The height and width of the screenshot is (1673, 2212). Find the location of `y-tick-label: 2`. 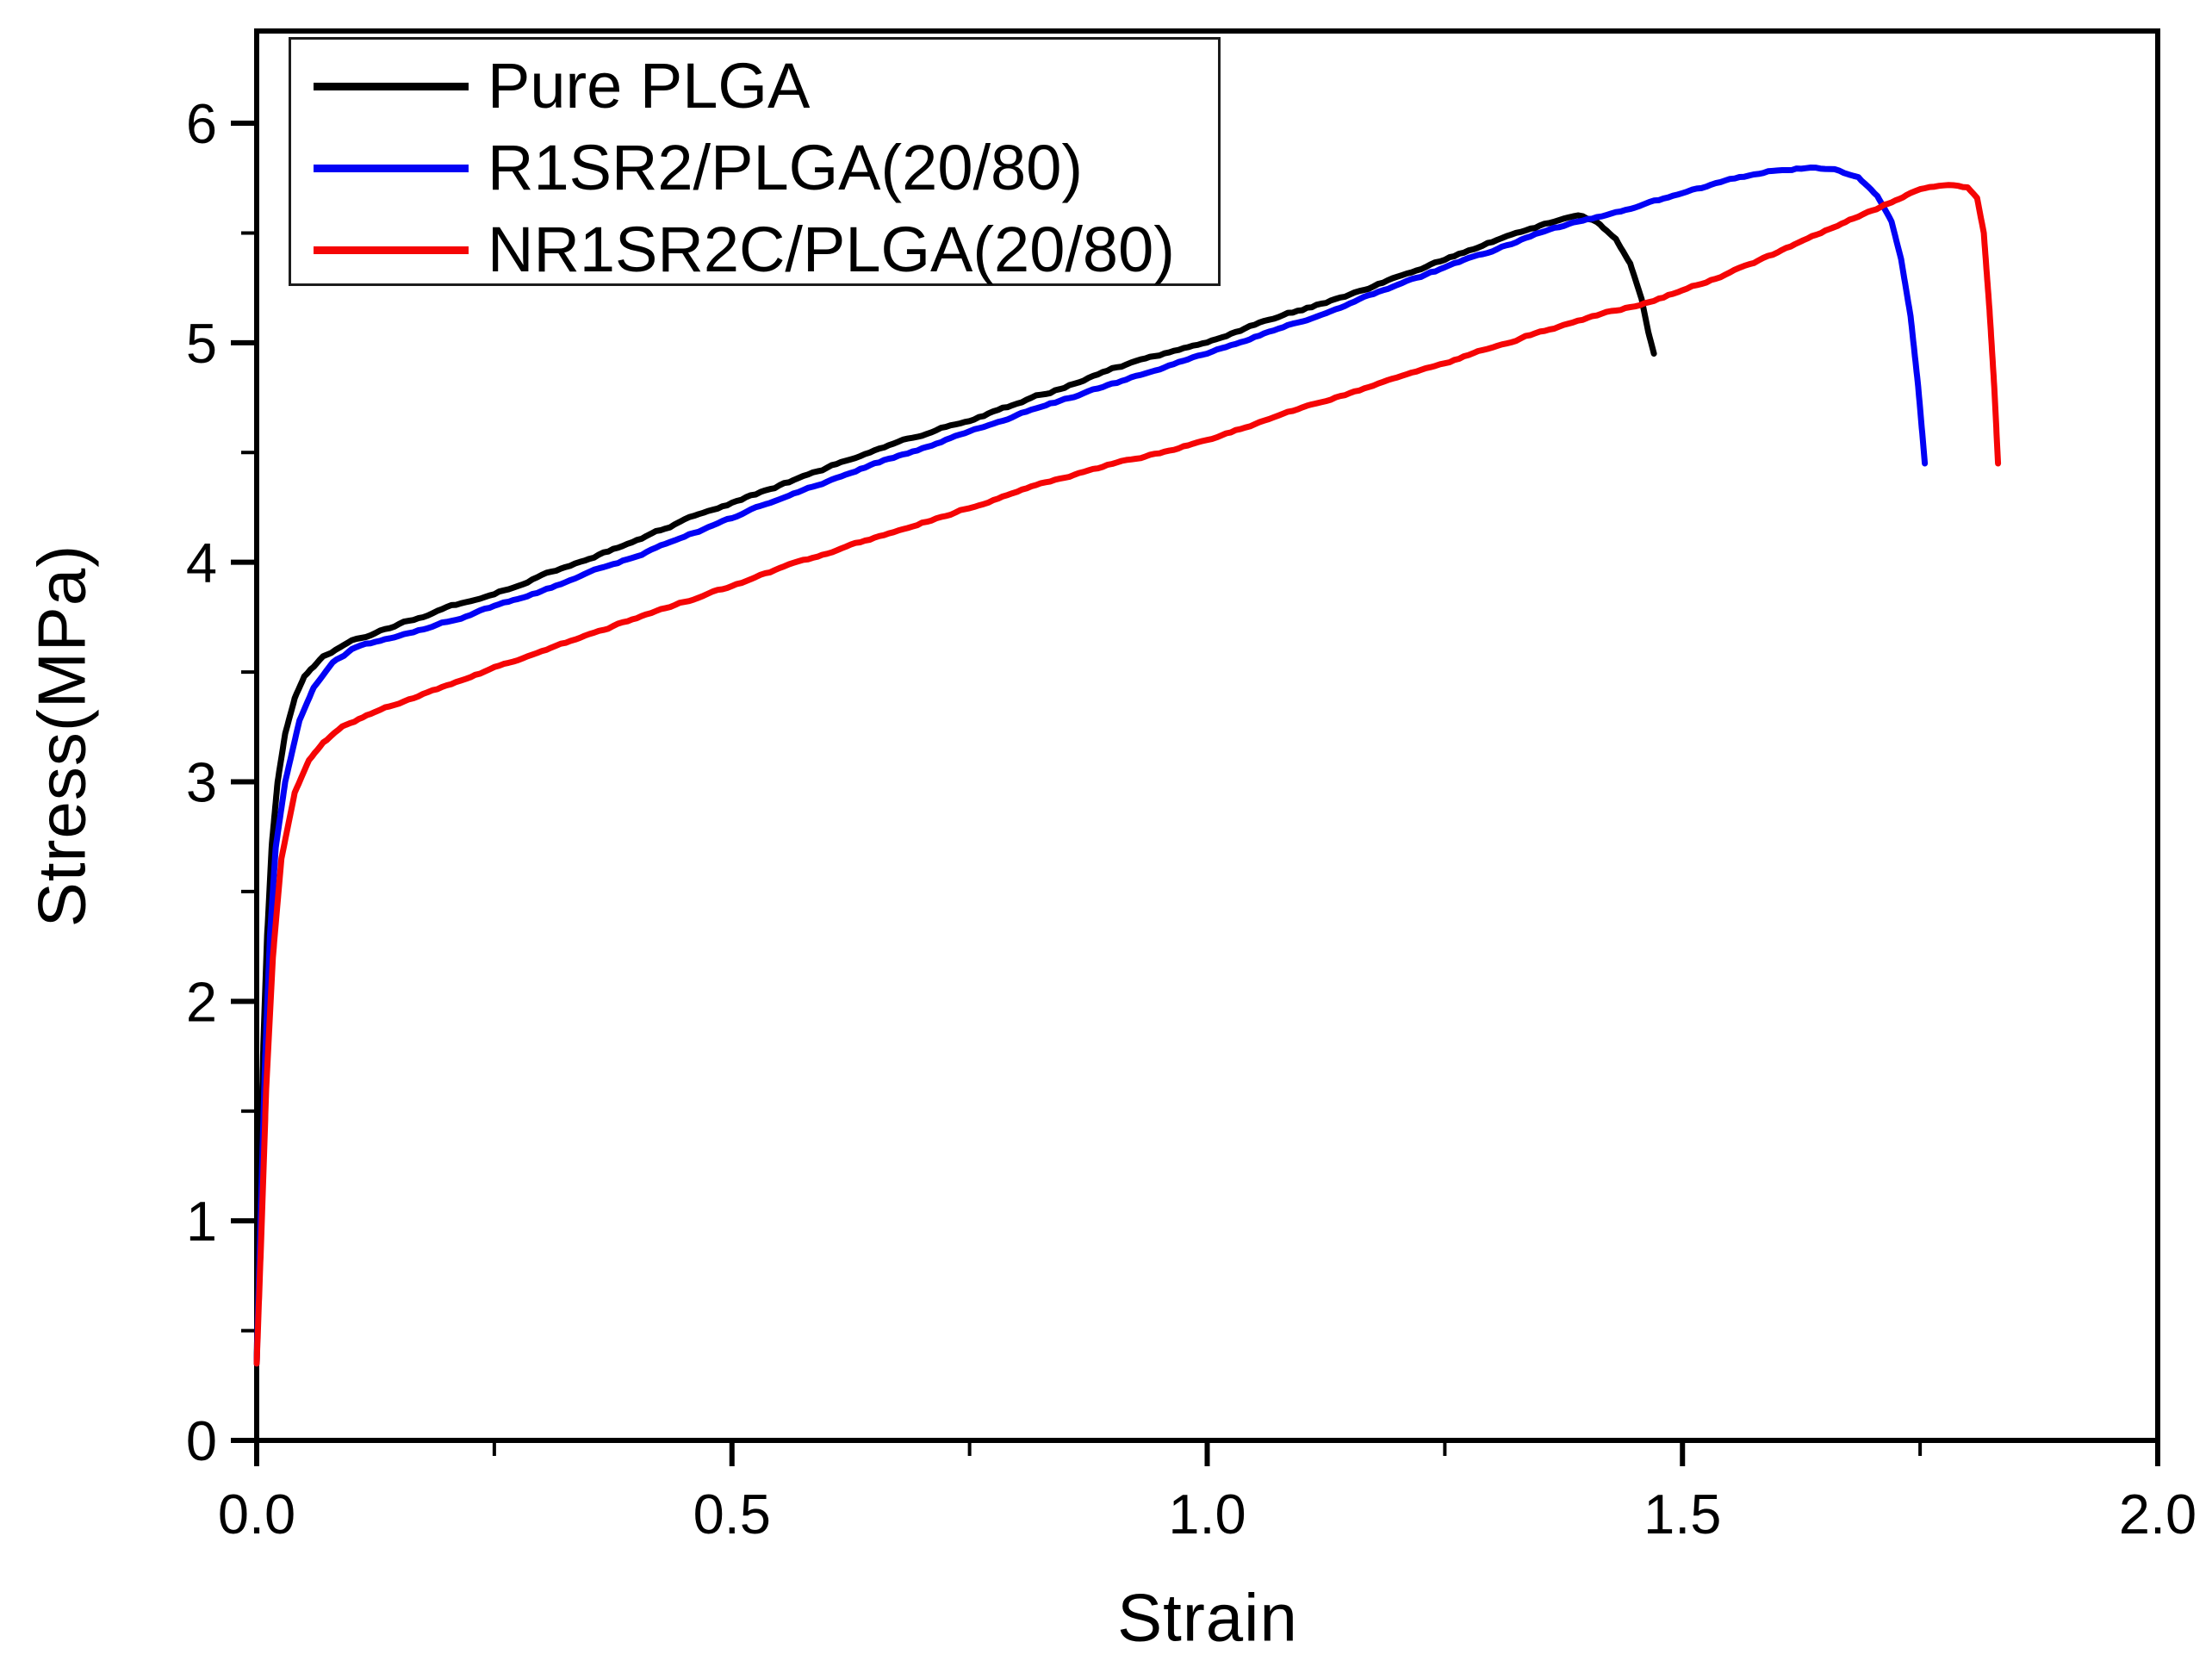

y-tick-label: 2 is located at coordinates (201, 1001).